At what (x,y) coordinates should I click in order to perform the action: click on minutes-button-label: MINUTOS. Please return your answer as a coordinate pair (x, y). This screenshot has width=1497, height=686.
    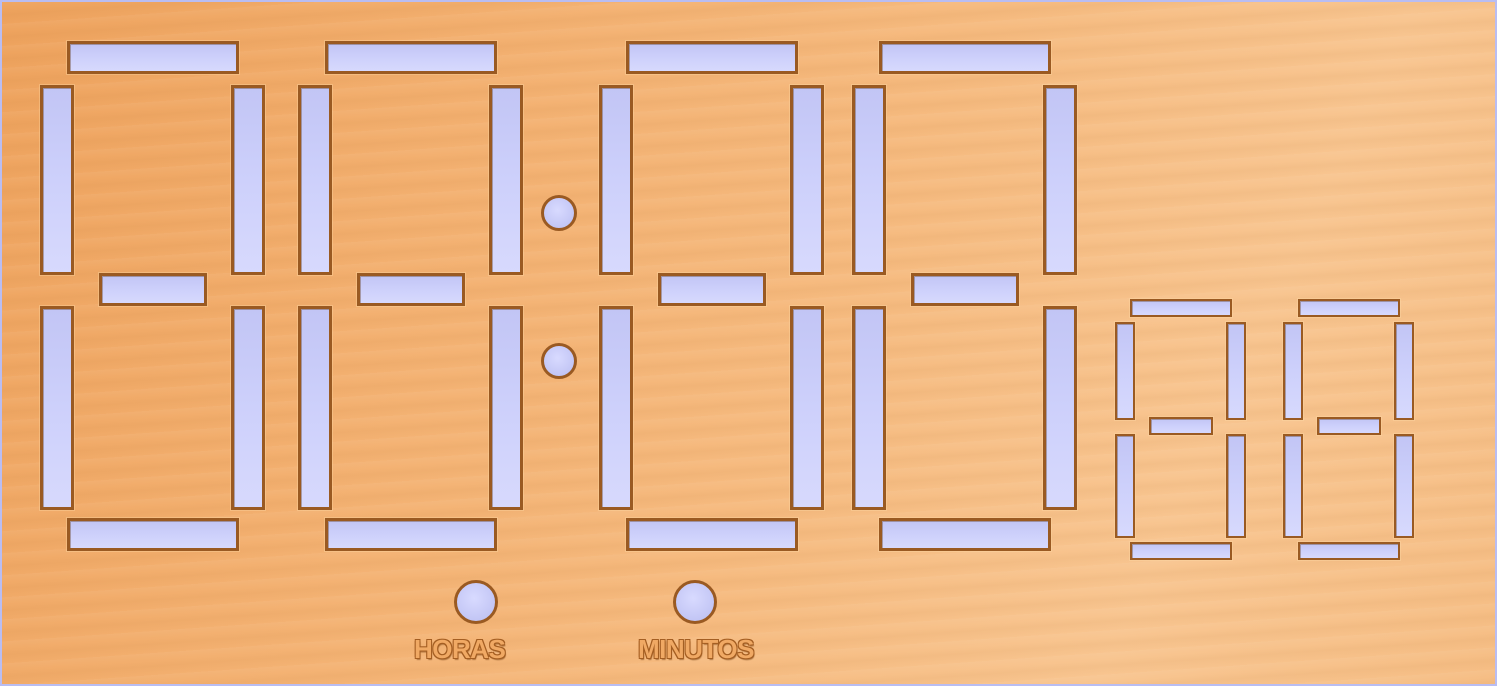
    Looking at the image, I should click on (696, 649).